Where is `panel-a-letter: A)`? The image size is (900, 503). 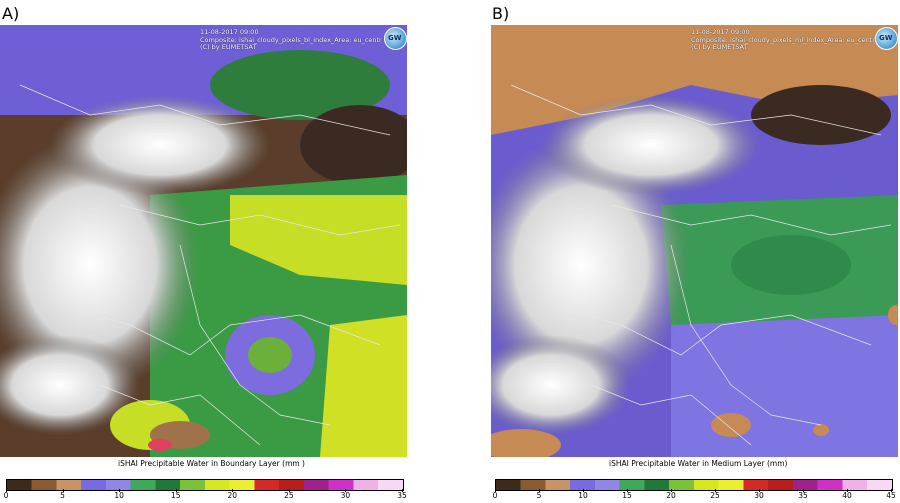
panel-a-letter: A) is located at coordinates (11, 13).